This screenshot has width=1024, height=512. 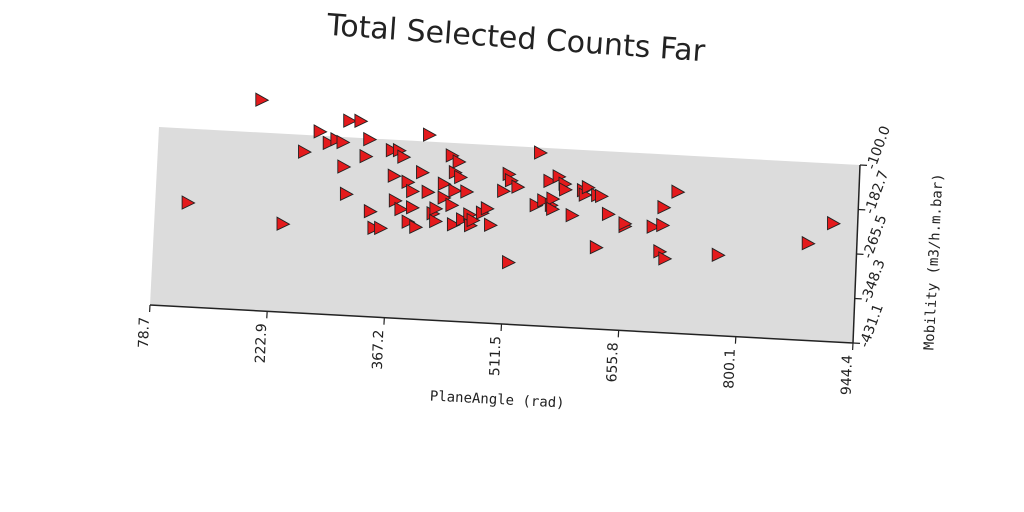 What do you see at coordinates (612, 362) in the screenshot?
I see `x-tick-label: 655.8` at bounding box center [612, 362].